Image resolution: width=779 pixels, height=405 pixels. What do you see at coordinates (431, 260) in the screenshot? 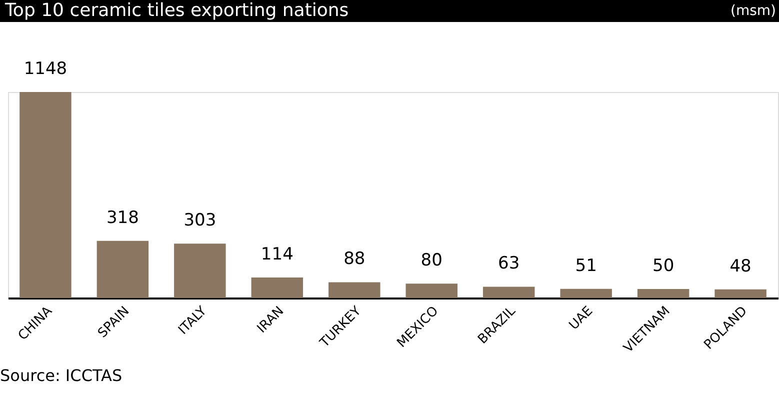
I see `data-label: 80` at bounding box center [431, 260].